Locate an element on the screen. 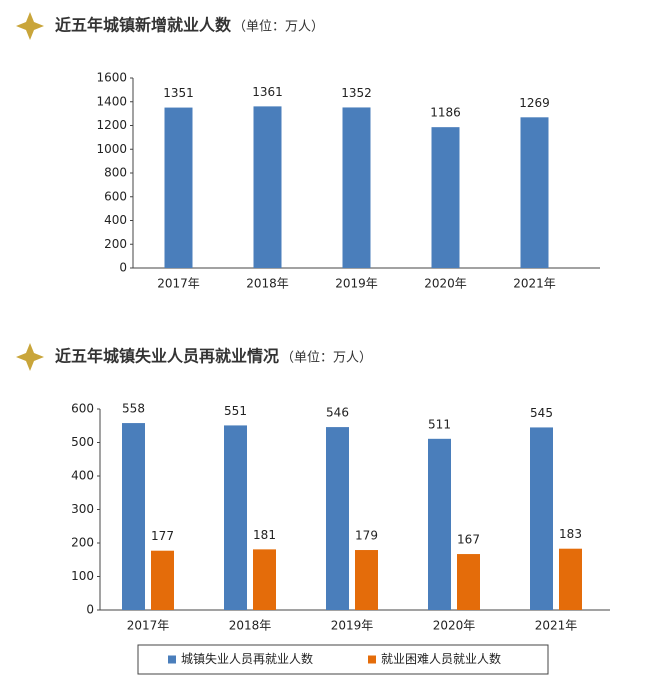 The image size is (667, 686). data-label: 545 is located at coordinates (541, 413).